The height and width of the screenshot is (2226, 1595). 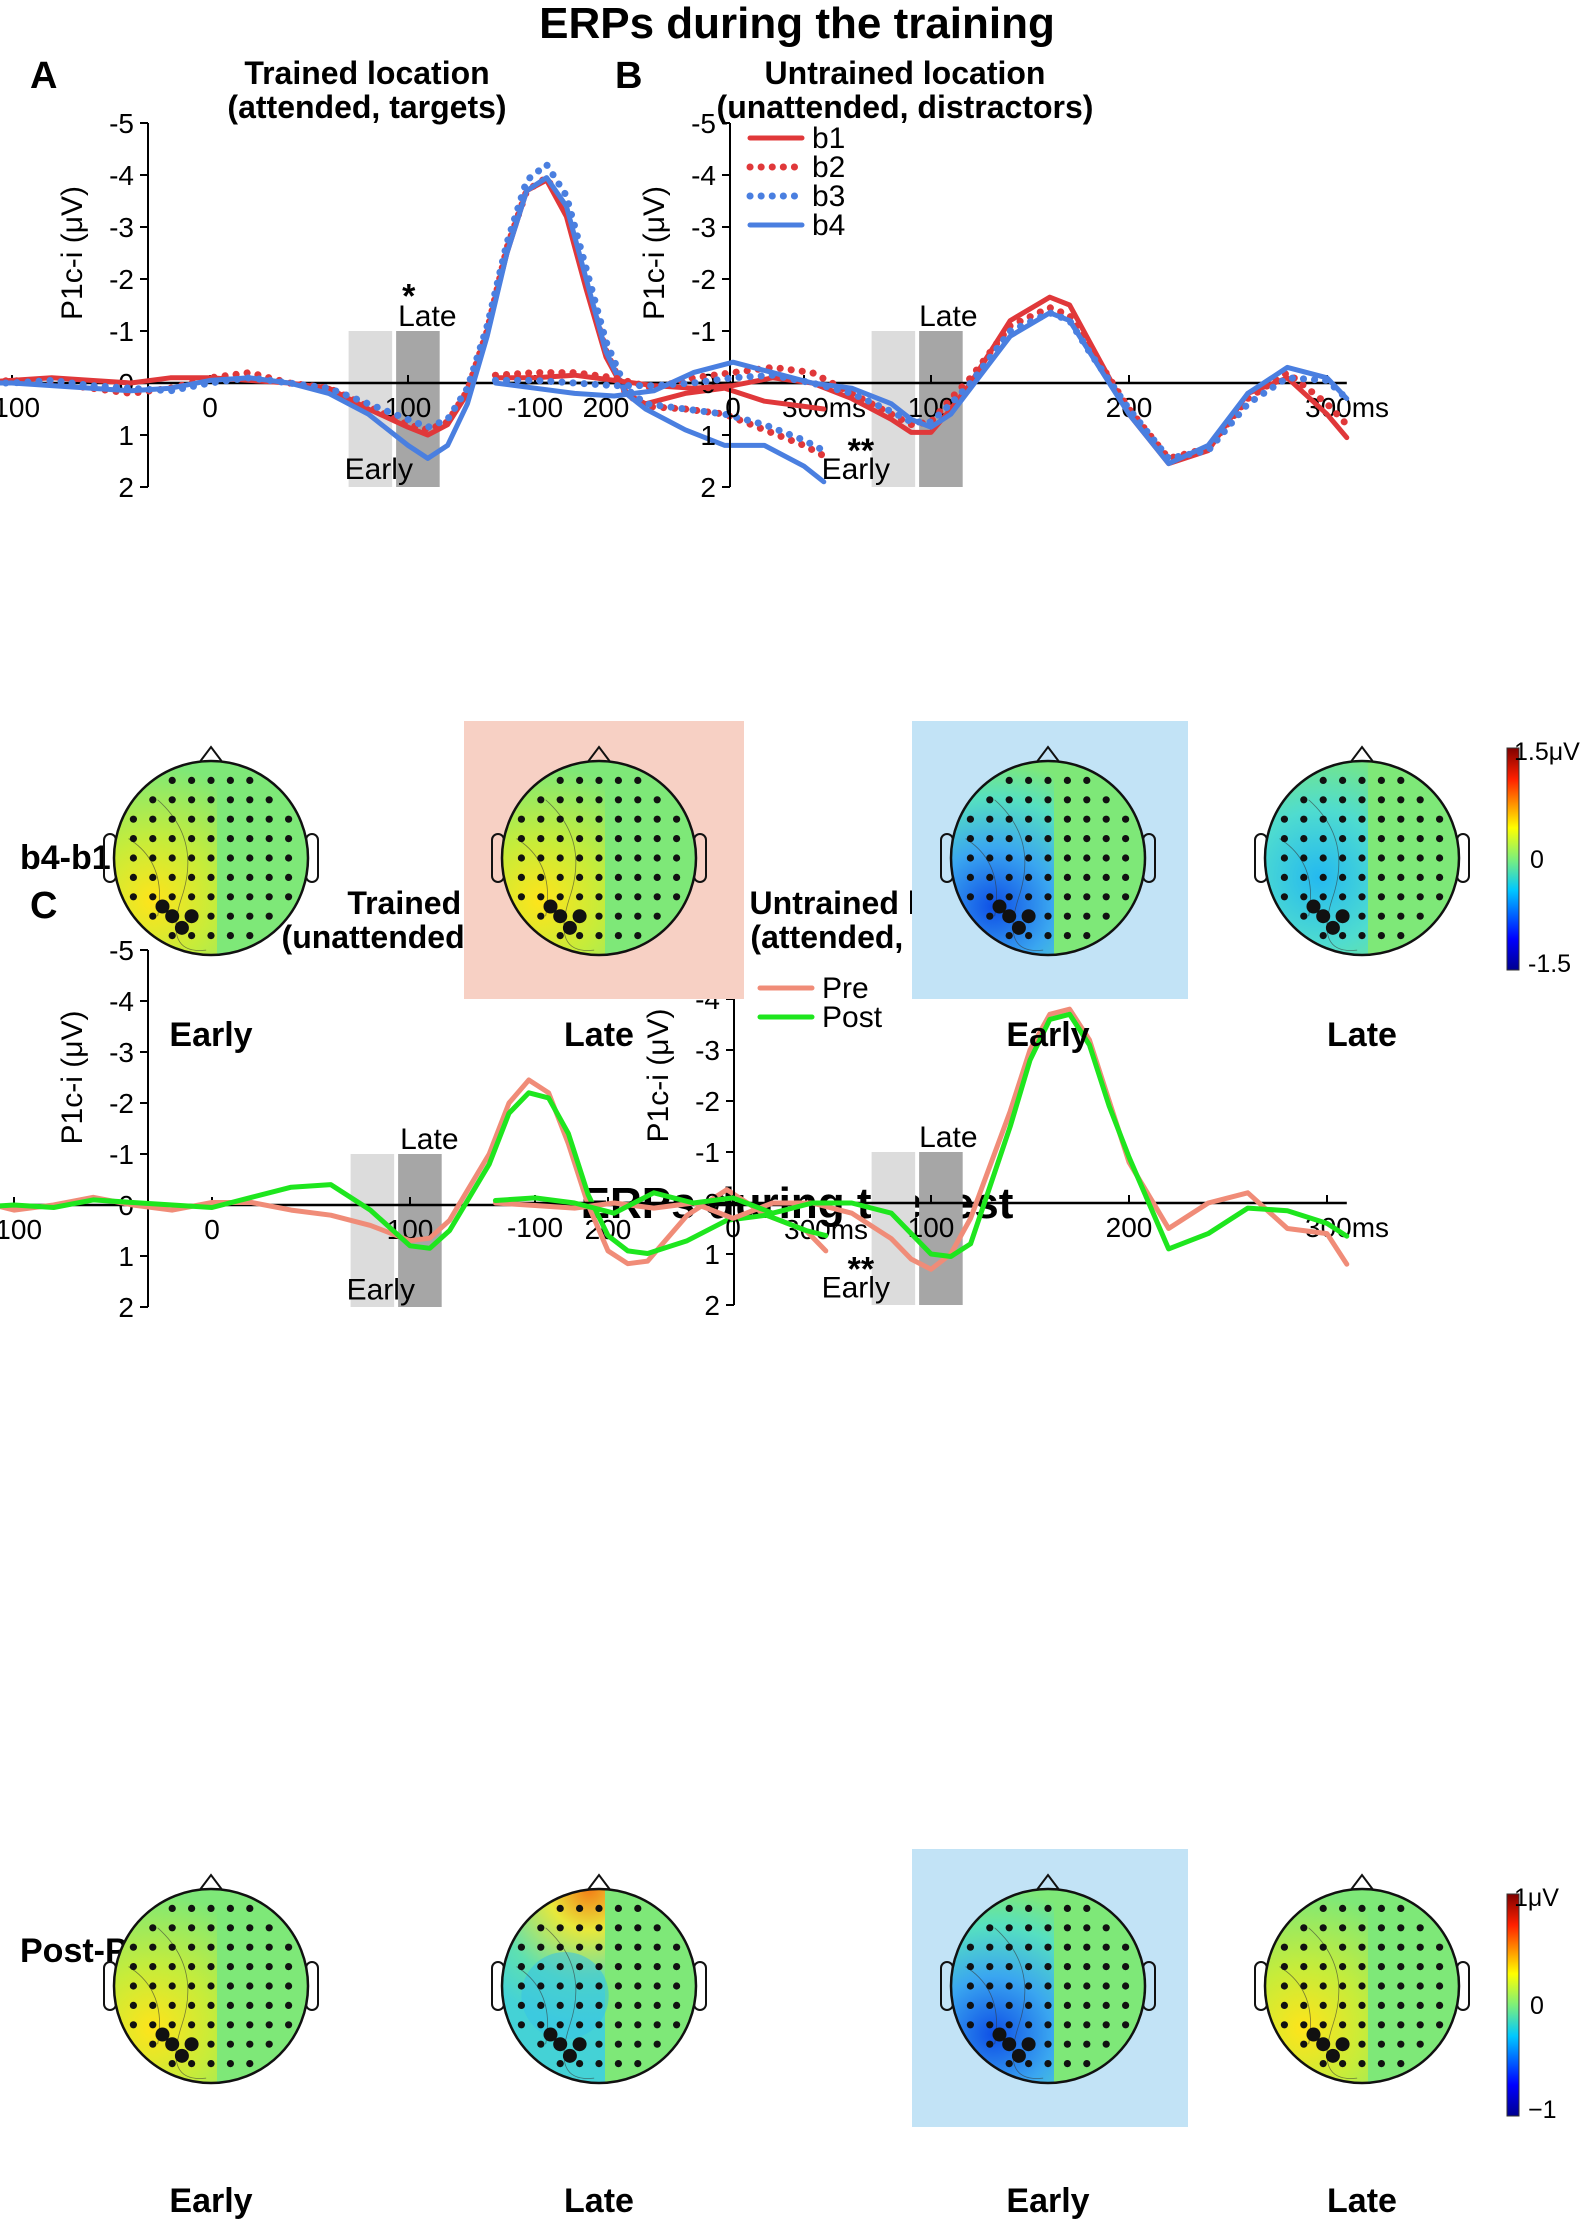 I want to click on y-tick-label: -1, so click(x=121, y=1154).